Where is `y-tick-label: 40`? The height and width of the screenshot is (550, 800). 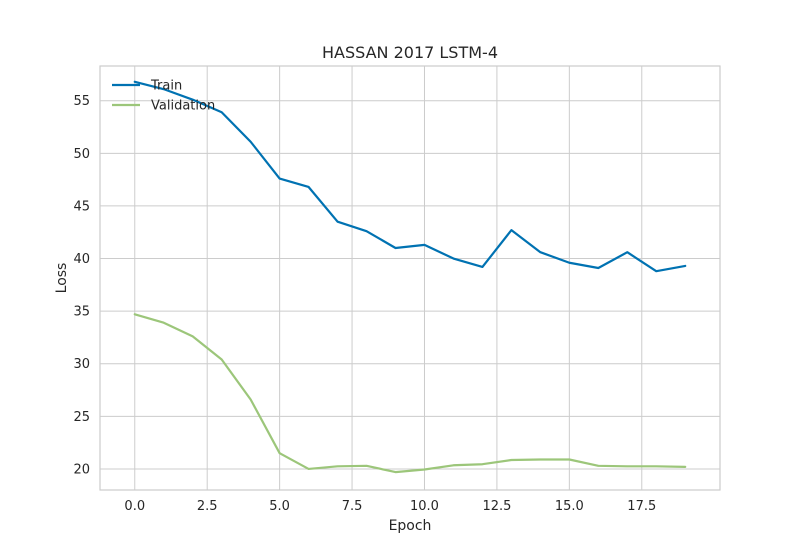 y-tick-label: 40 is located at coordinates (81, 259).